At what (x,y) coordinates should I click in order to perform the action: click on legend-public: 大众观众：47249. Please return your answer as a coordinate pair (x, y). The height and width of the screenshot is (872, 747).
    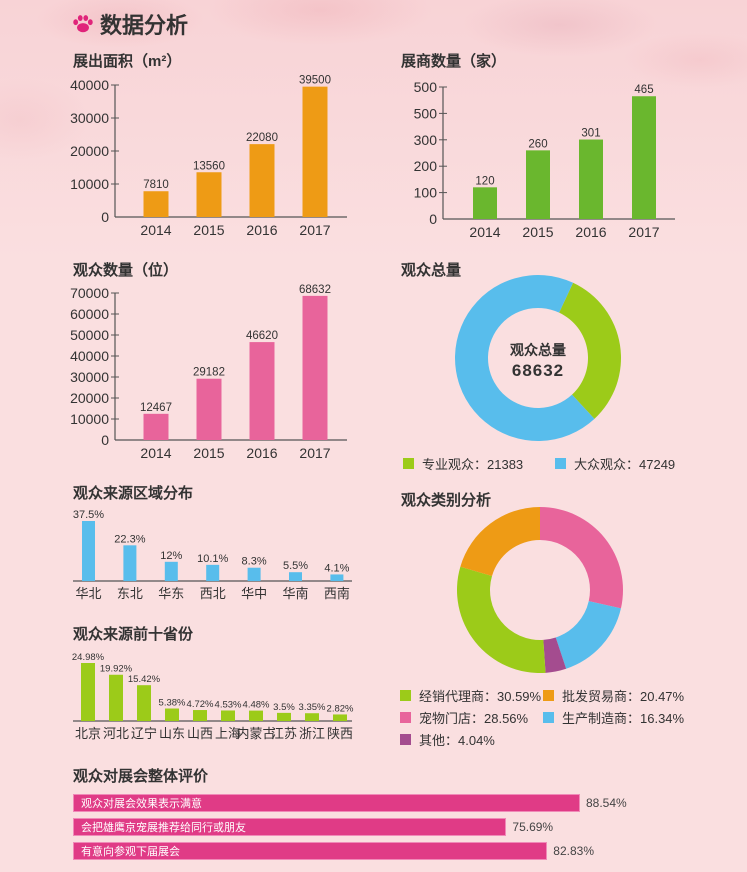
    Looking at the image, I should click on (615, 463).